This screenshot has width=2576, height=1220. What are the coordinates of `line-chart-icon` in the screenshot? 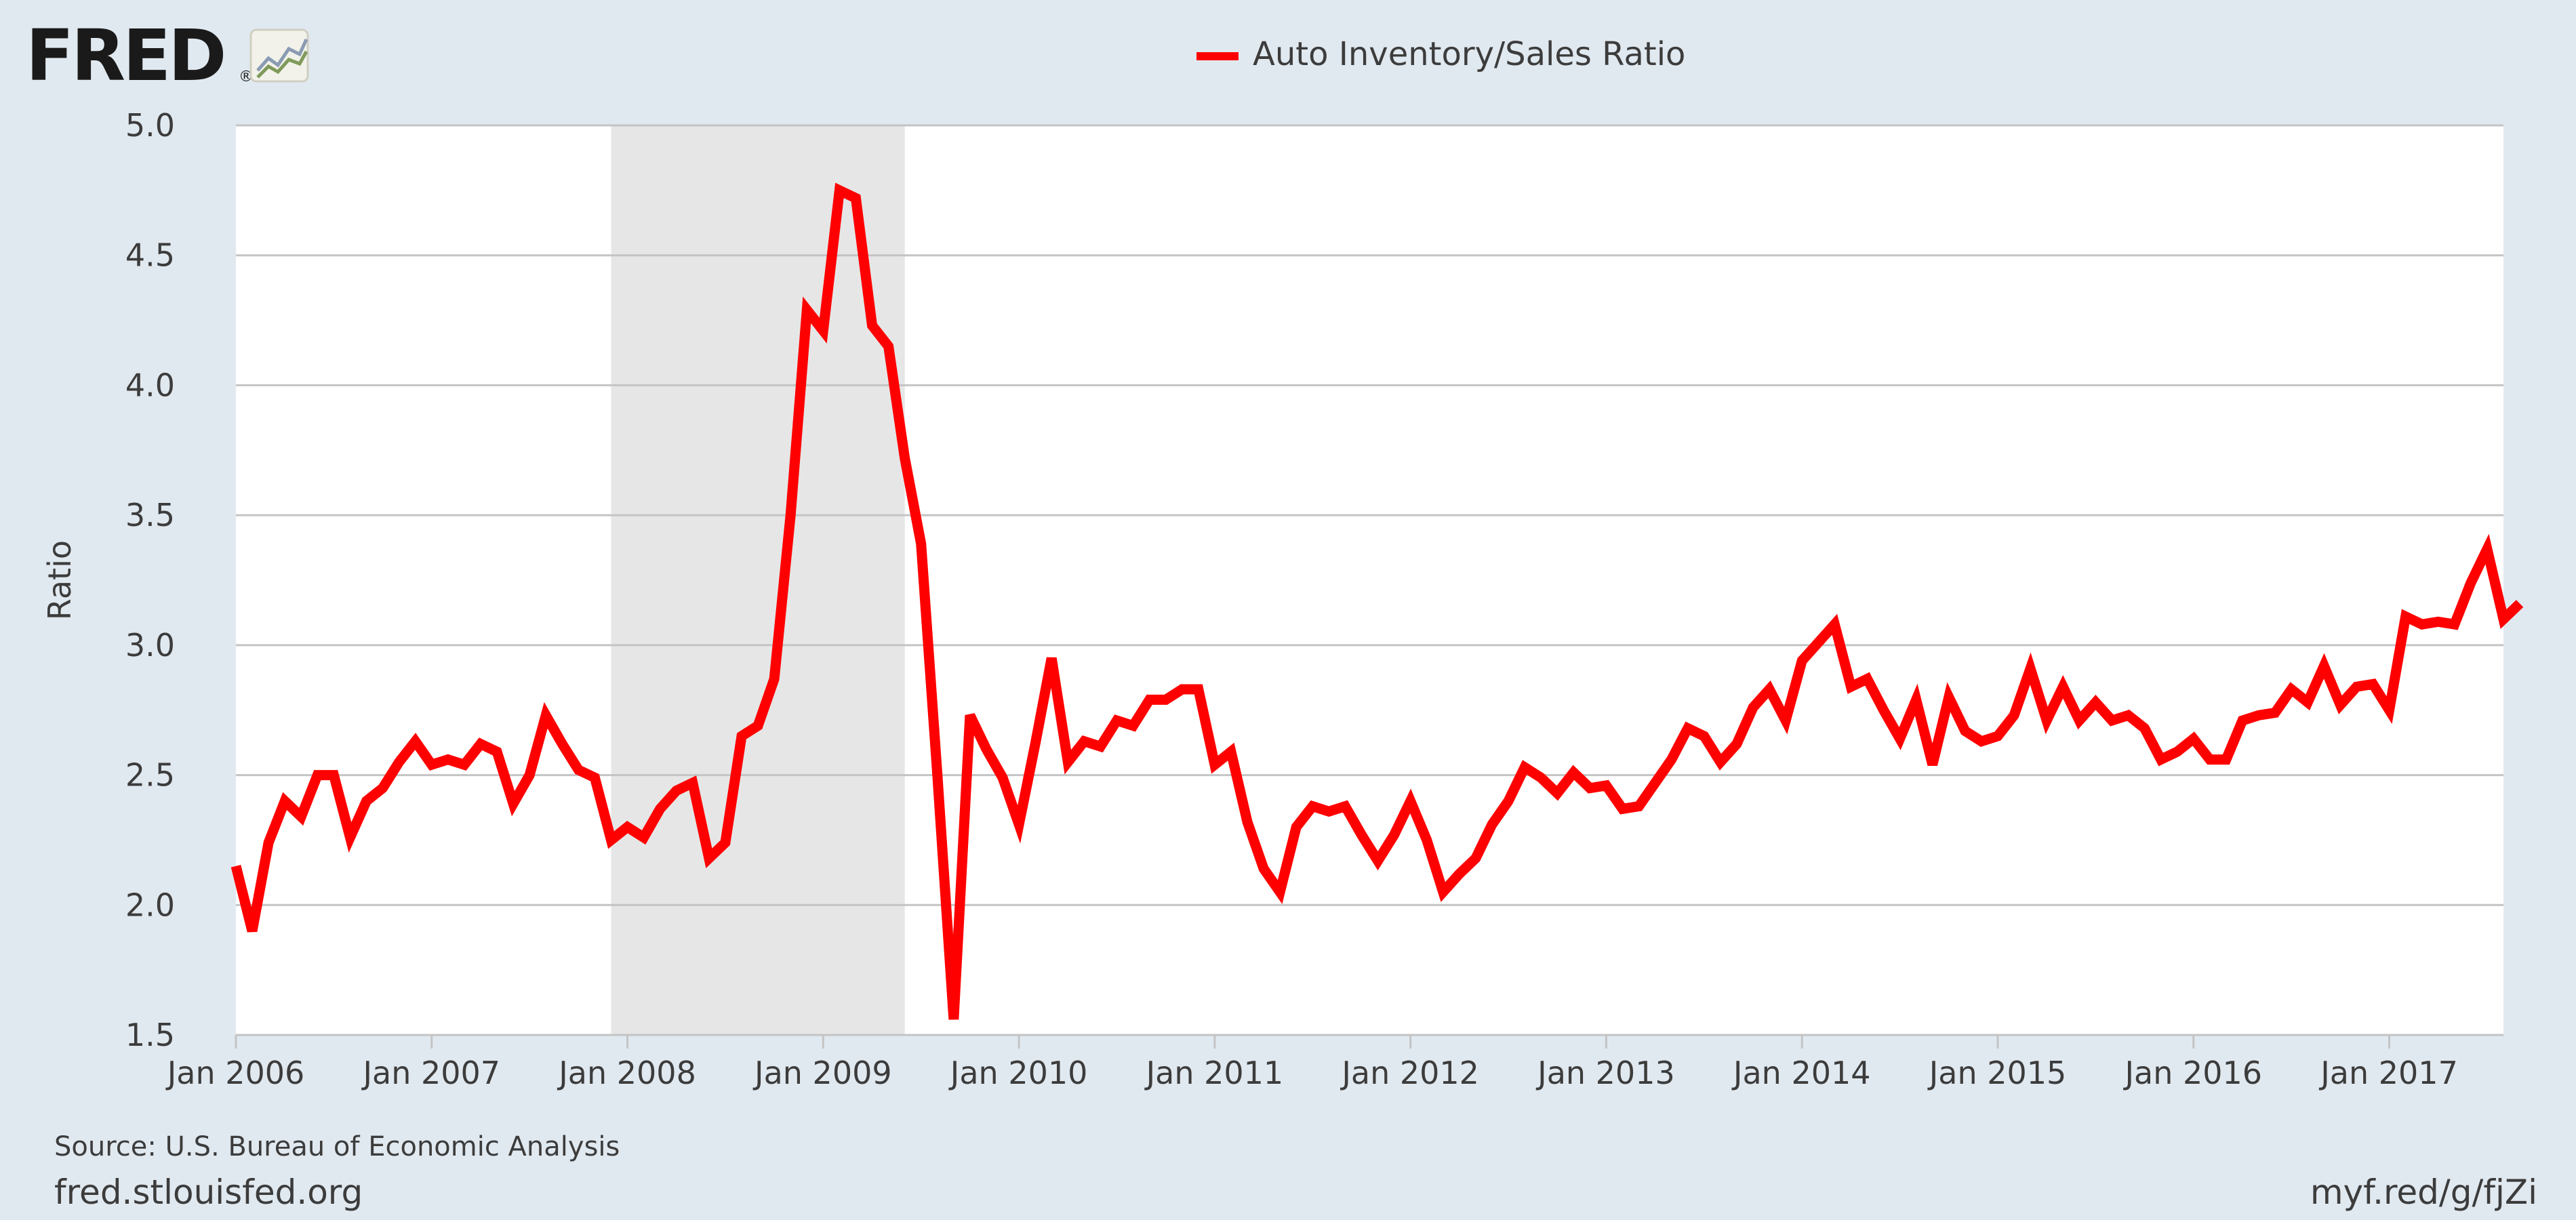 It's located at (279, 56).